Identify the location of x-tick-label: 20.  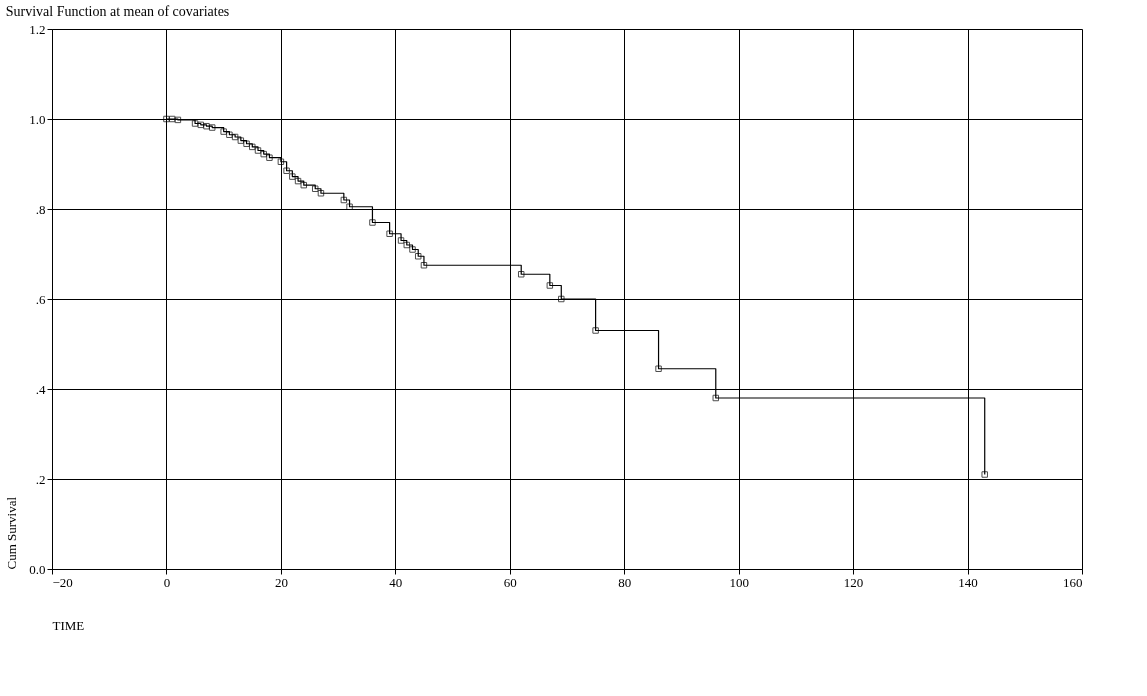
(281, 582).